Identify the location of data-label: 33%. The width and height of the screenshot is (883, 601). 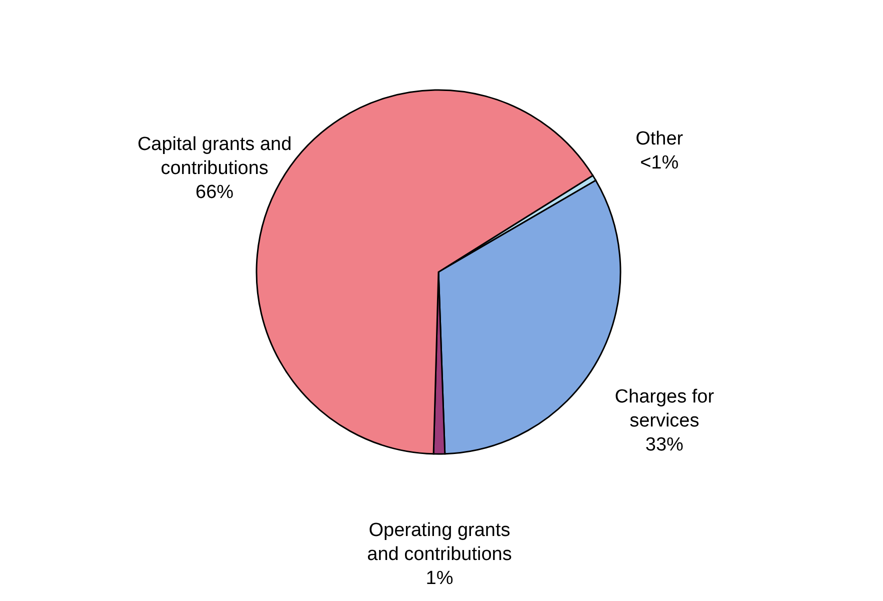
(664, 445).